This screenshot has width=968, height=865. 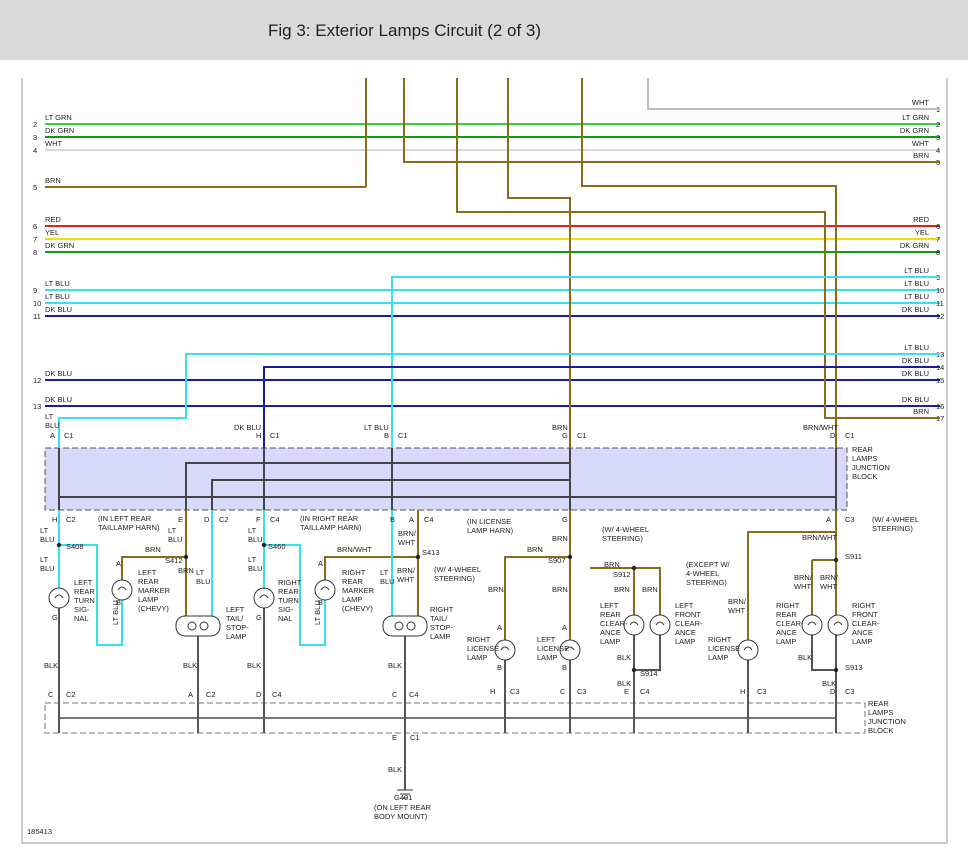 I want to click on wire-label: BRN, so click(x=921, y=411).